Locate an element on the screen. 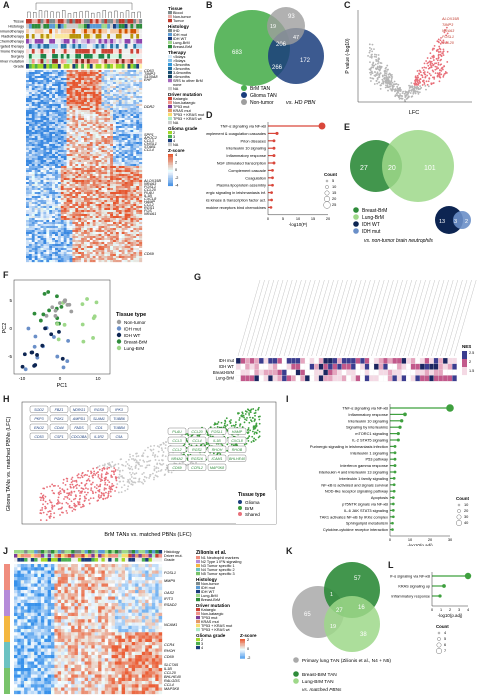  venn-b-caption: vs. HD PBN is located at coordinates (300, 103).